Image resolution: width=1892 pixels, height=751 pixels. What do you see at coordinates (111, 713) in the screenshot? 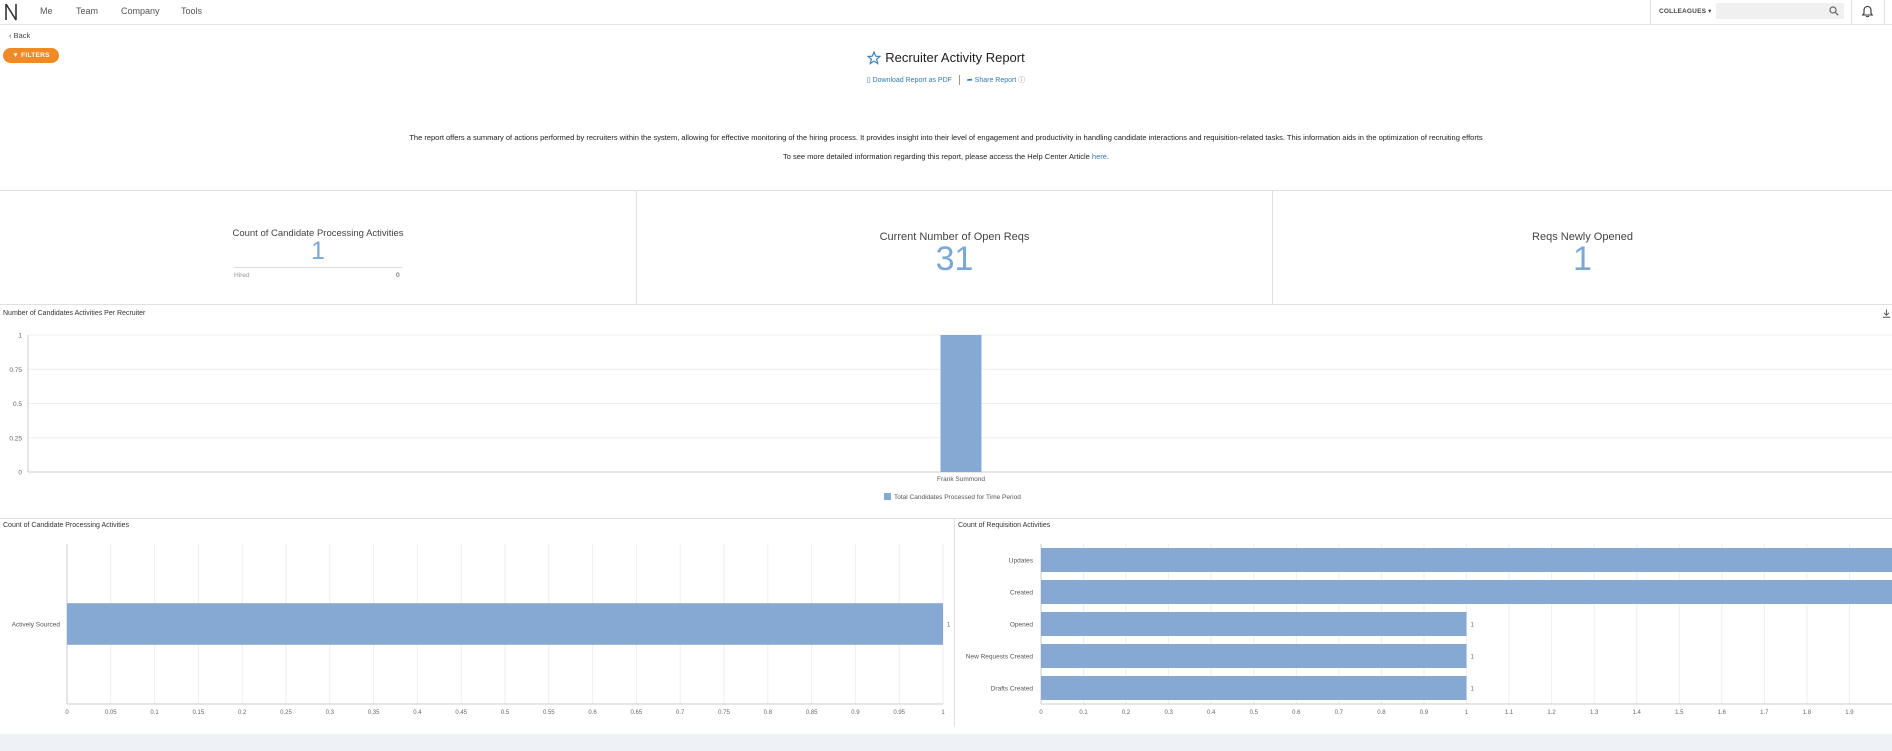
I see `x-tick-label: 0.05` at bounding box center [111, 713].